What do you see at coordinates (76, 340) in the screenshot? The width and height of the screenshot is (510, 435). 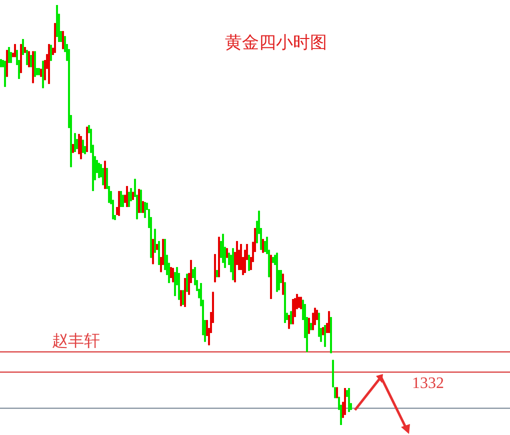 I see `annotation: 赵丰轩` at bounding box center [76, 340].